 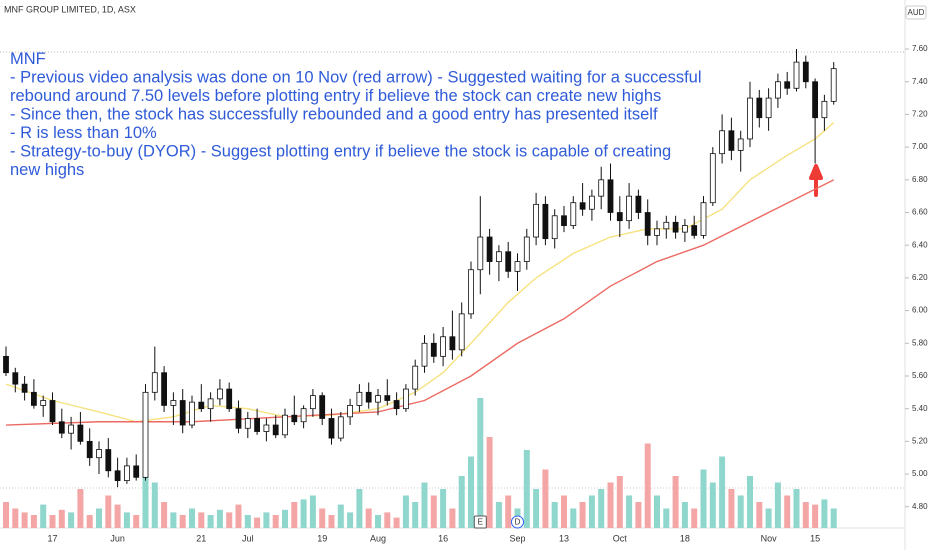 What do you see at coordinates (70, 9) in the screenshot?
I see `chart-title: MNF GROUP LIMITED, 1D, ASX` at bounding box center [70, 9].